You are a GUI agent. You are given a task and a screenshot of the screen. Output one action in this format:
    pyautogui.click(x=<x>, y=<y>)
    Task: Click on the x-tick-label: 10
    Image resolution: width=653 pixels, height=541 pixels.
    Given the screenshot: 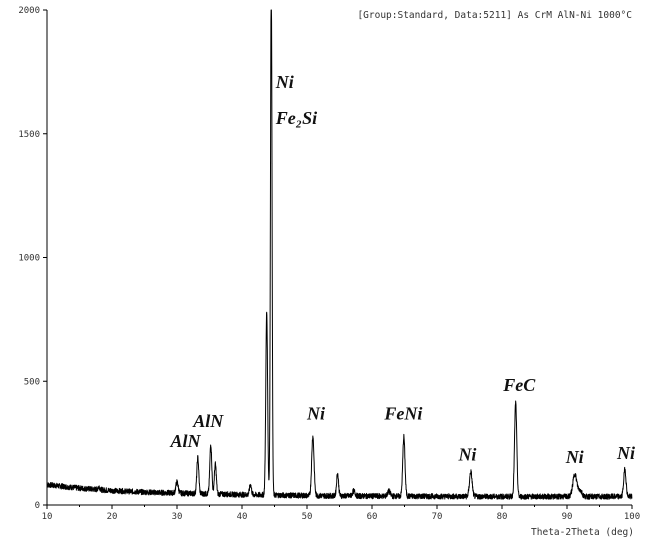 What is the action you would take?
    pyautogui.click(x=47, y=517)
    